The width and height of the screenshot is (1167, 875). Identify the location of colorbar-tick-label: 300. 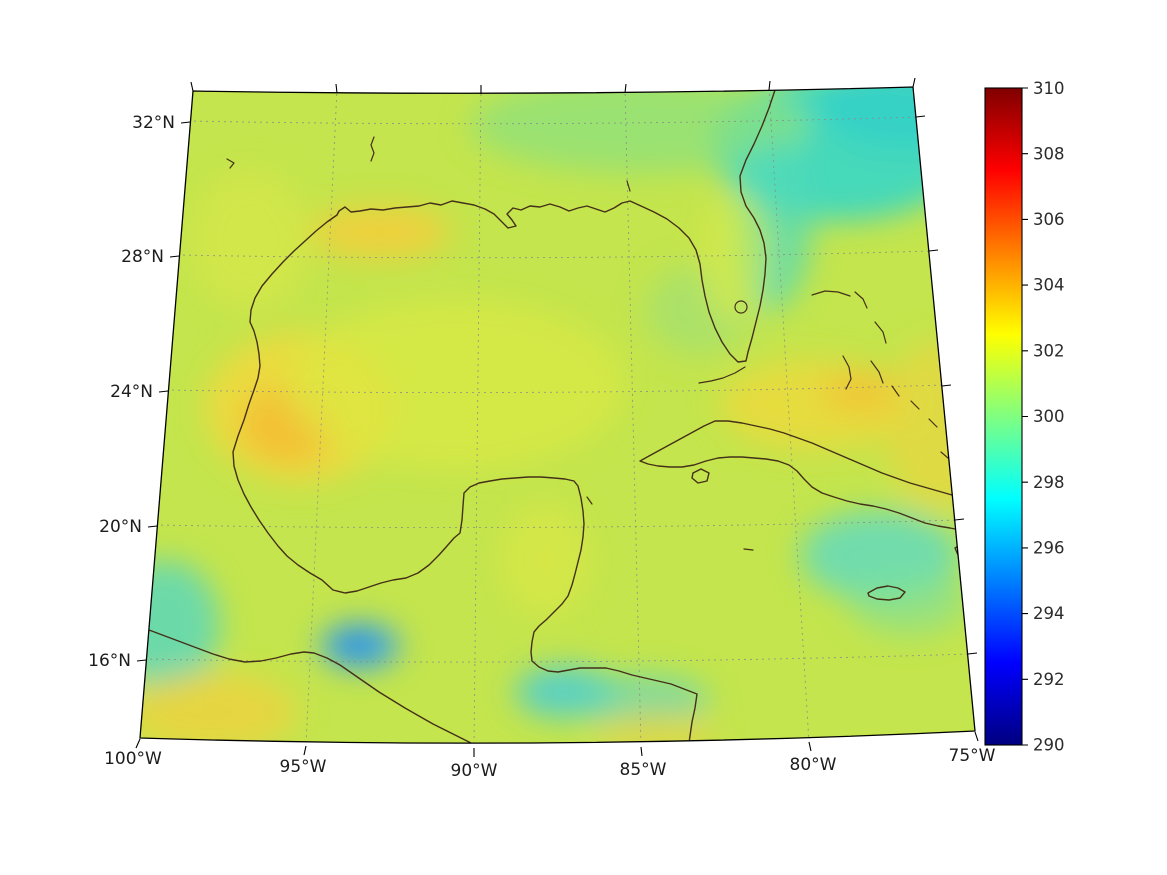
(1049, 416).